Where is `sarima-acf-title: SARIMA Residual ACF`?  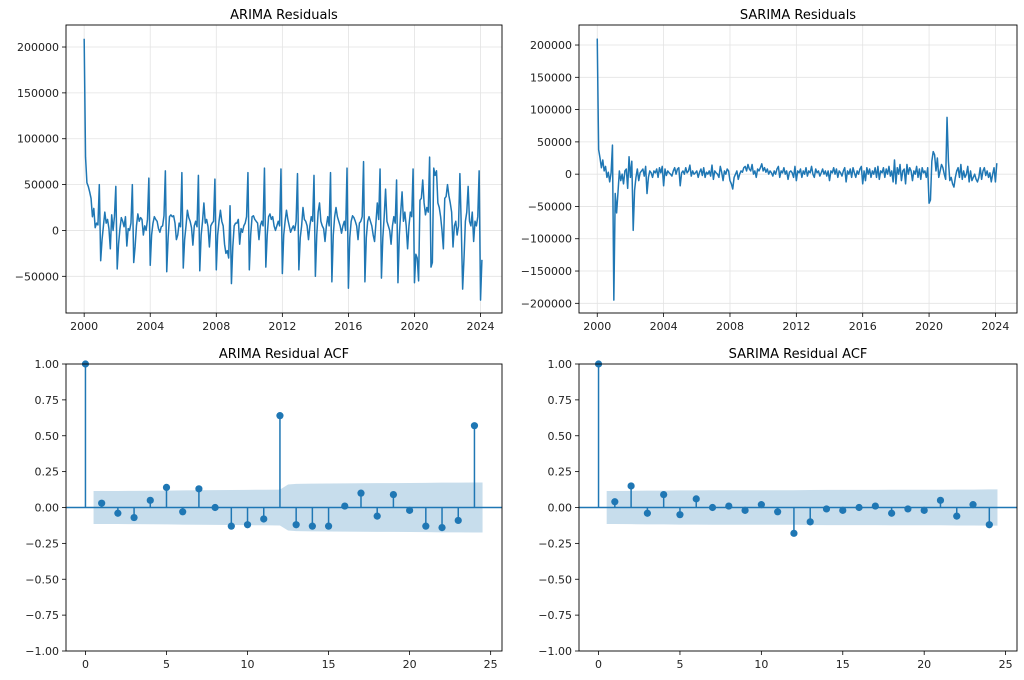
sarima-acf-title: SARIMA Residual ACF is located at coordinates (798, 354).